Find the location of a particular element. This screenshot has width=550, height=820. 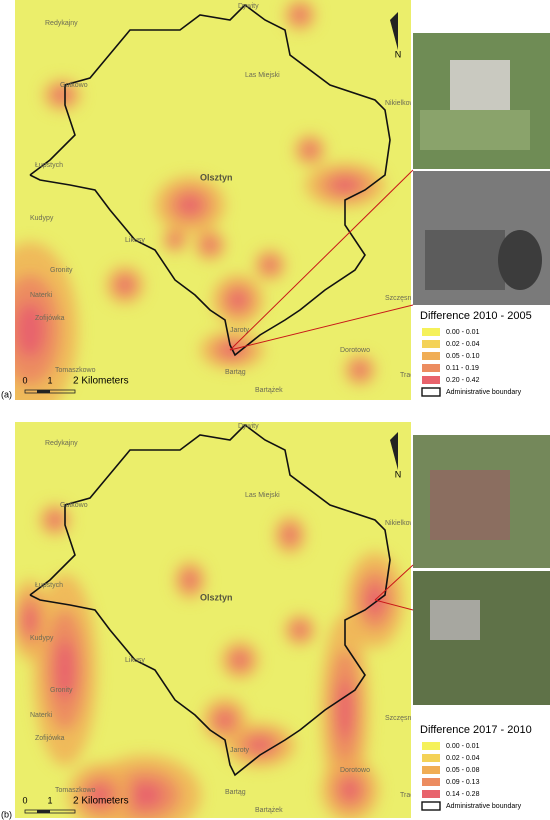

legend-label: 0.20 - 0.42 is located at coordinates (463, 380).